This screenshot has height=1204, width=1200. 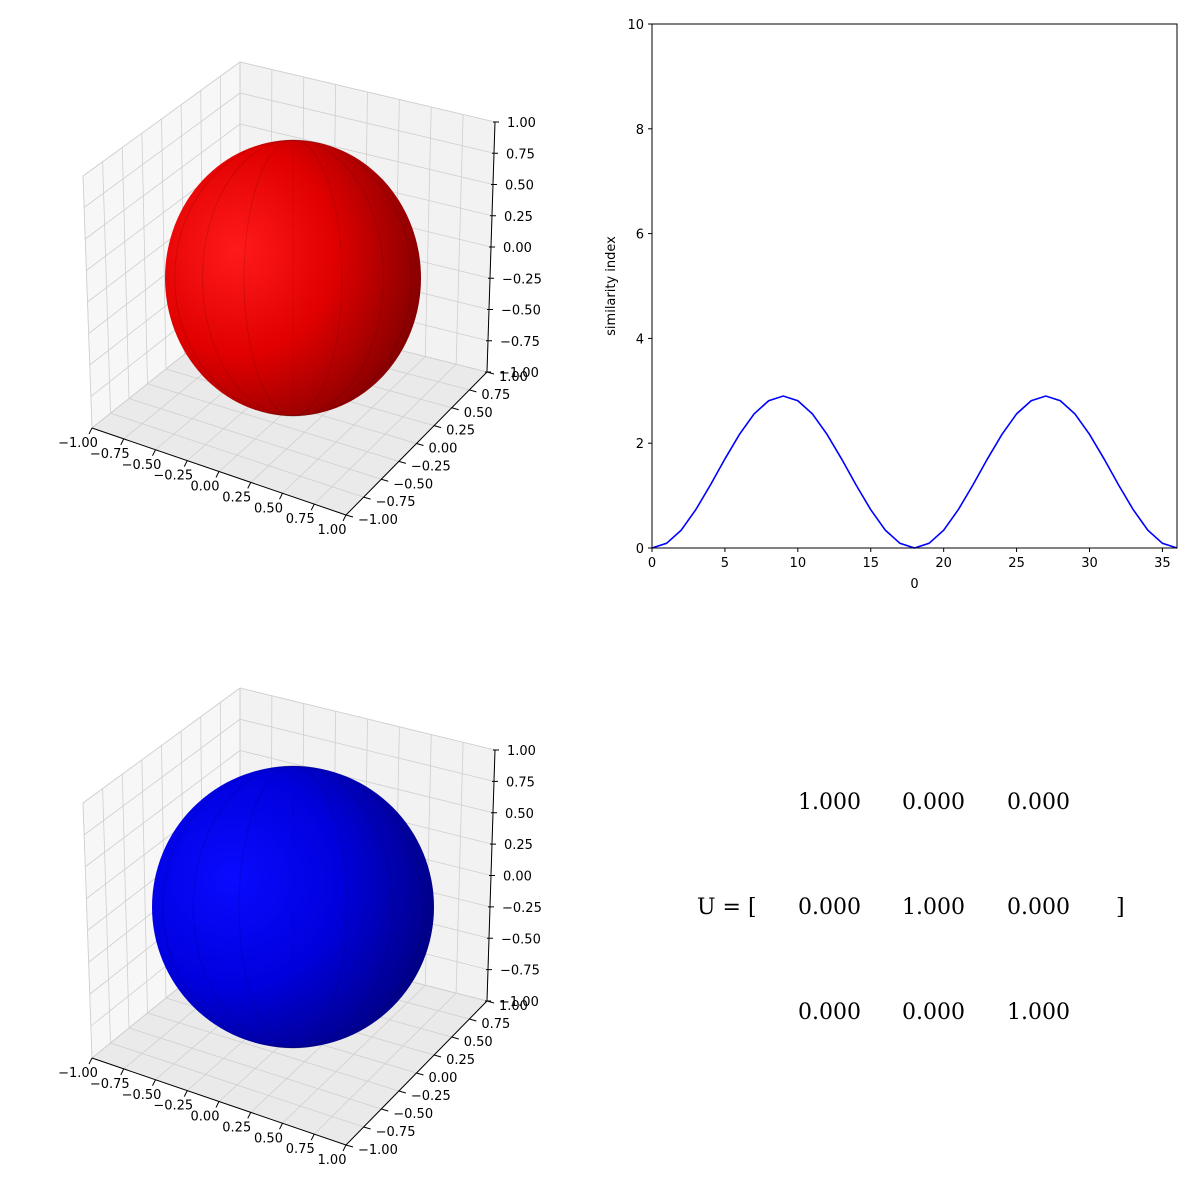 What do you see at coordinates (517, 248) in the screenshot?
I see `z-tick-label: 0.00` at bounding box center [517, 248].